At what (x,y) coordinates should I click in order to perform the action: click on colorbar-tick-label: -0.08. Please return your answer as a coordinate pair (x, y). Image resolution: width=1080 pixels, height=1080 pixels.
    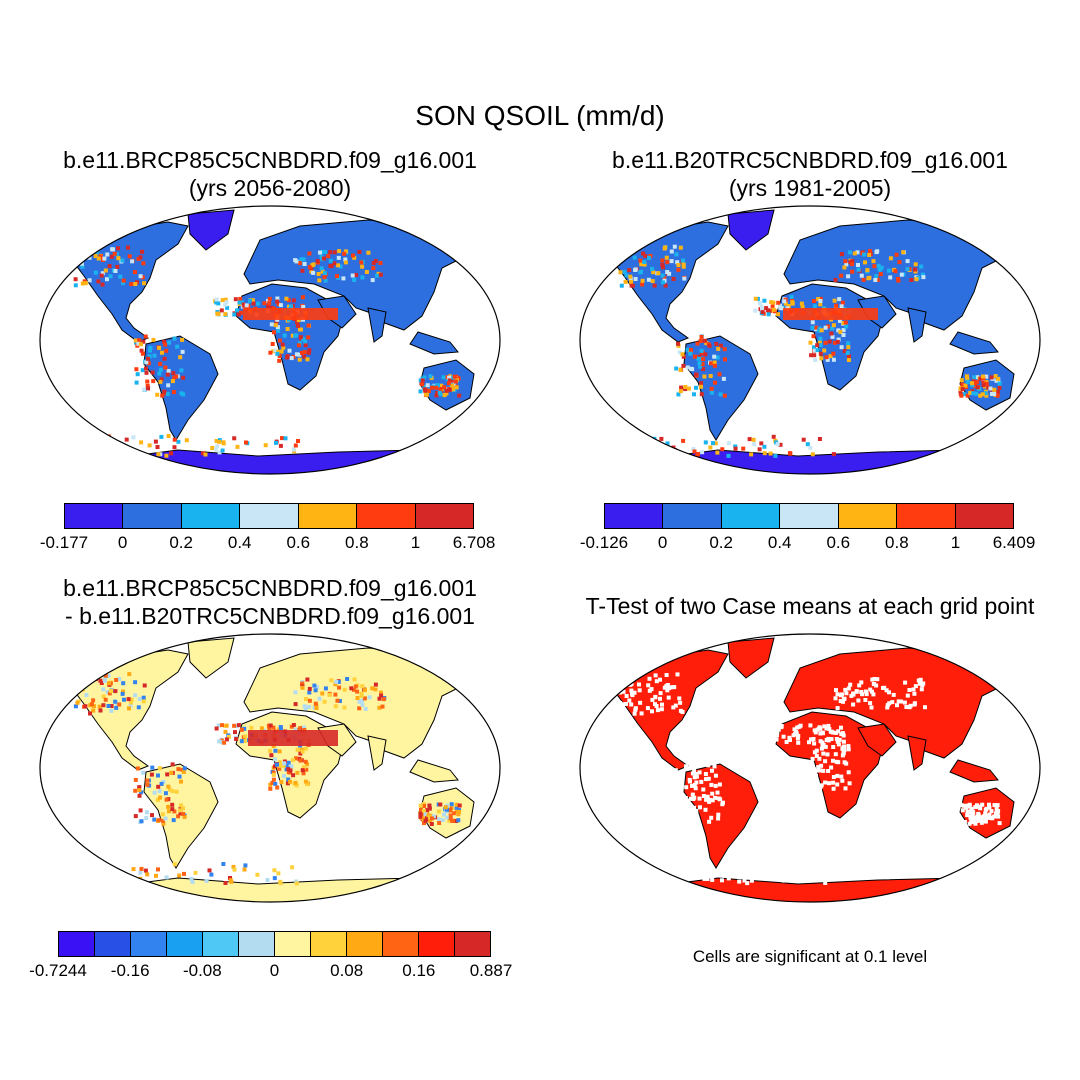
    Looking at the image, I should click on (202, 970).